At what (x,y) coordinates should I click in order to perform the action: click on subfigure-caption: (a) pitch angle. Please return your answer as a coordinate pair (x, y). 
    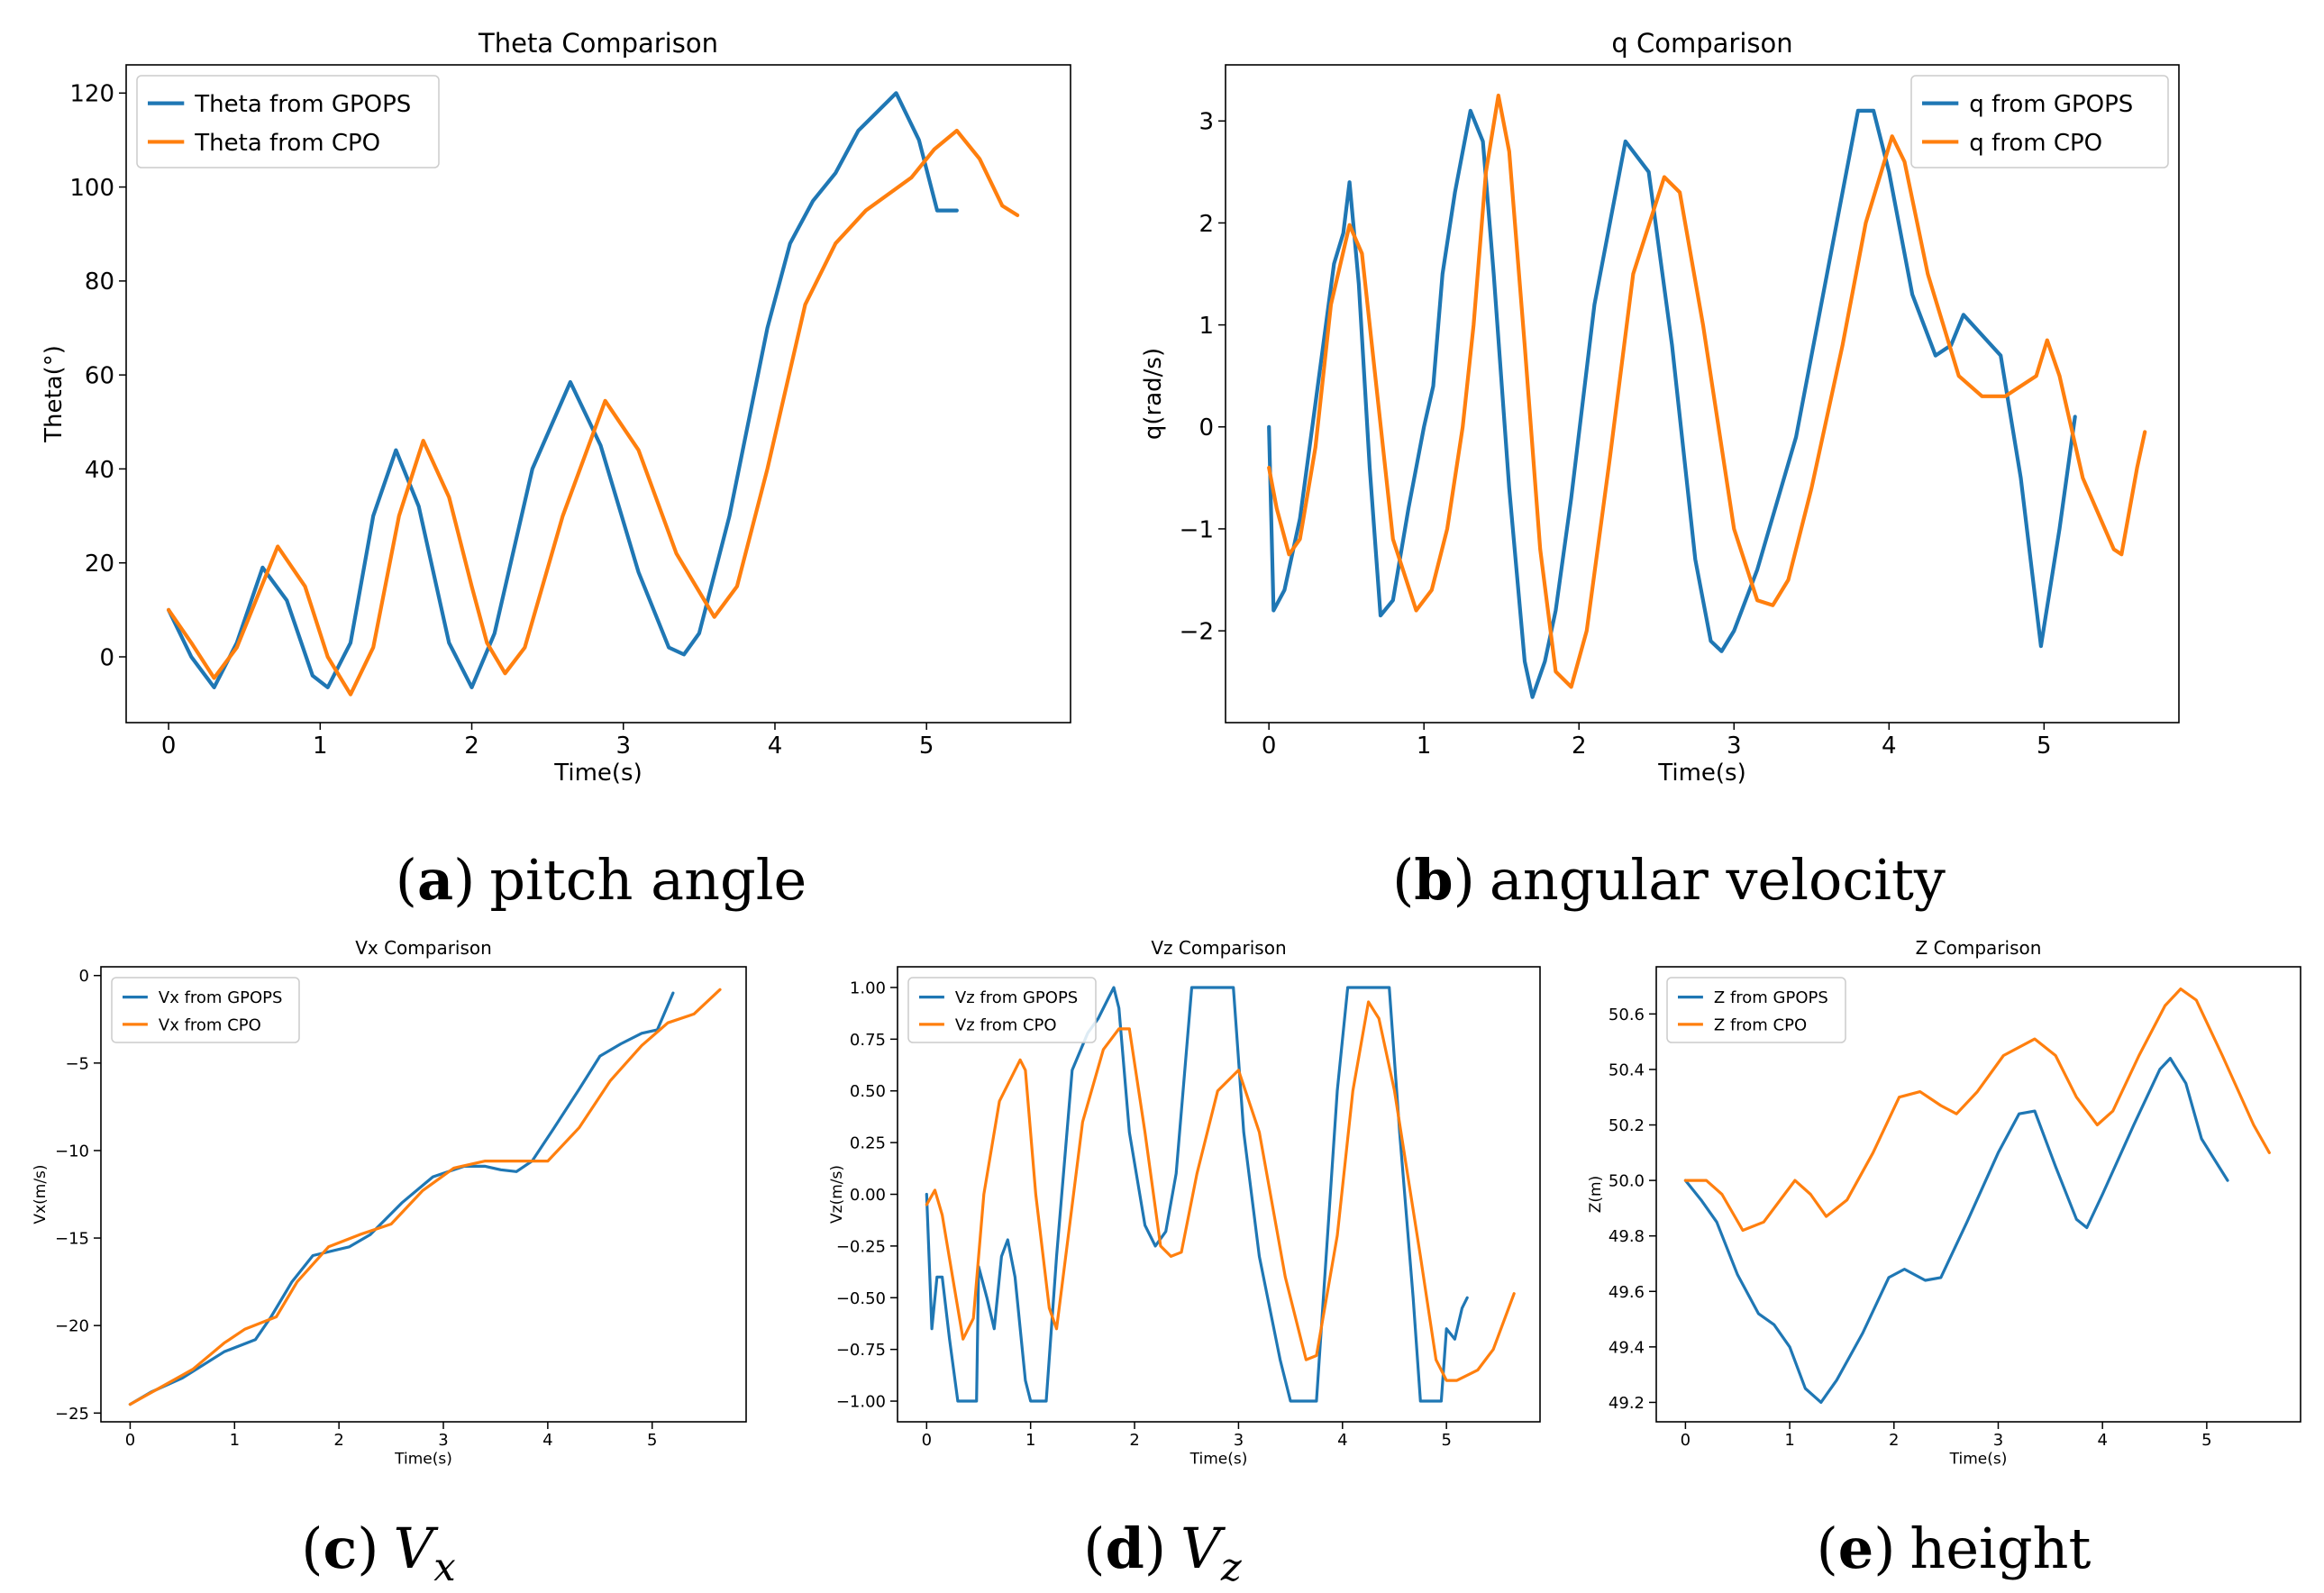
    Looking at the image, I should click on (601, 880).